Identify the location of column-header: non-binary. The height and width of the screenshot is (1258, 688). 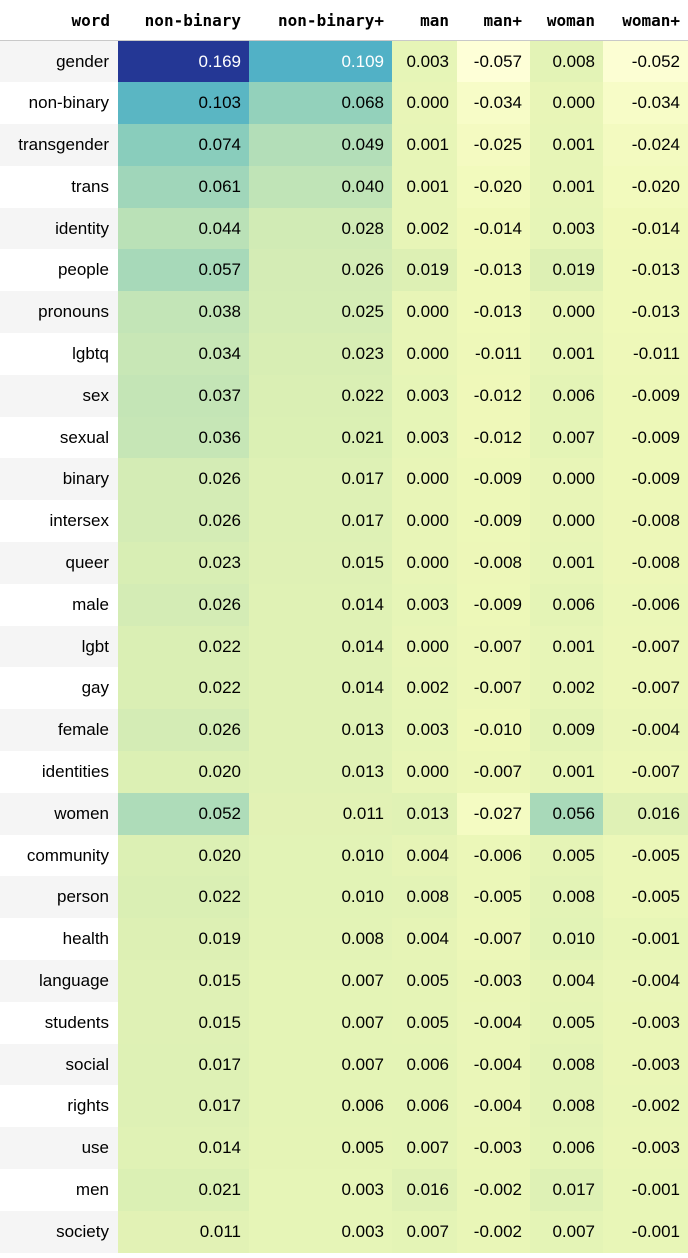
(183, 20).